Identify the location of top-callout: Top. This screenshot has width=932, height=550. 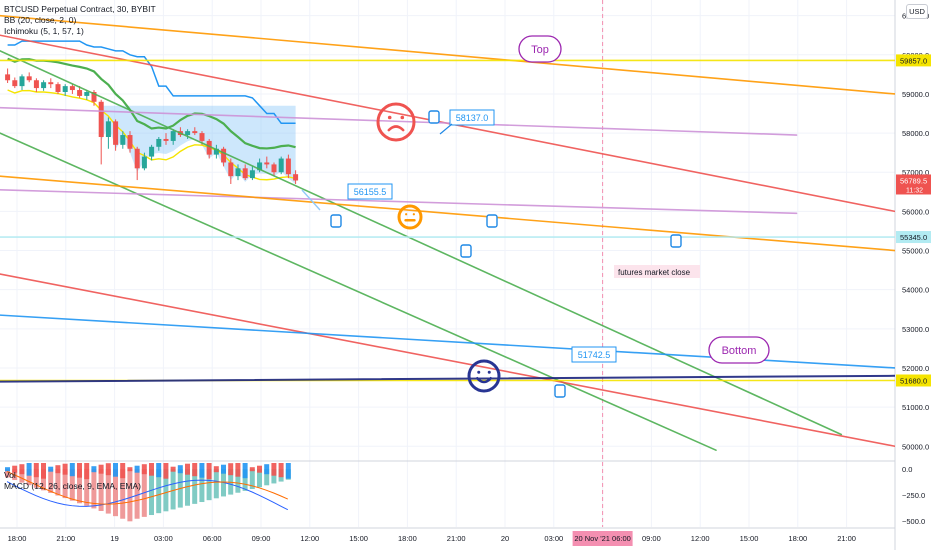
(540, 49).